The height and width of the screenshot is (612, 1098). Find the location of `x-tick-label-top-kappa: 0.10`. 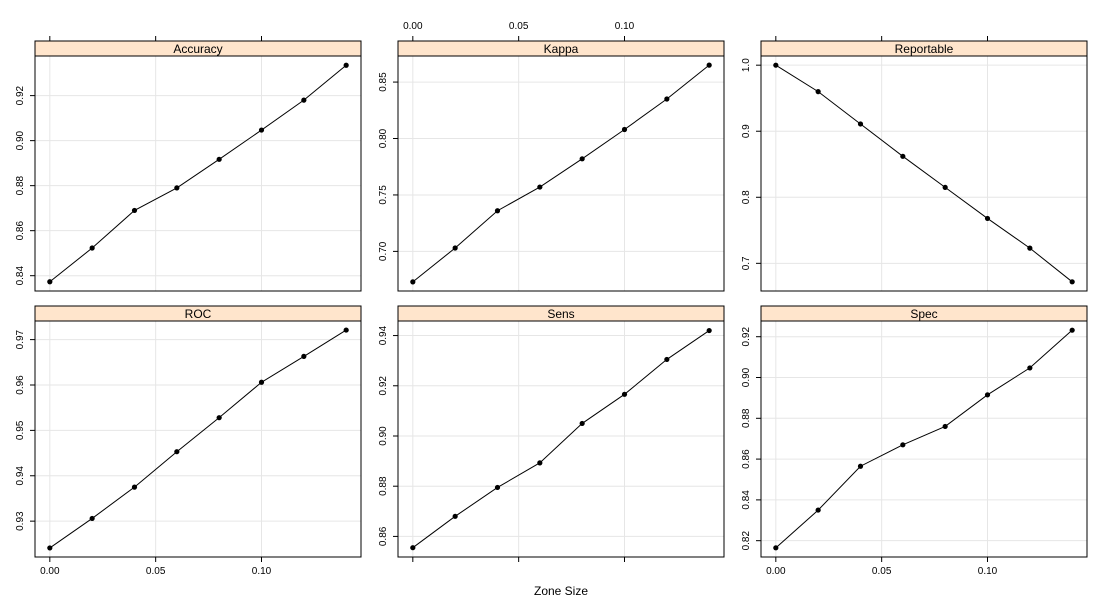

x-tick-label-top-kappa: 0.10 is located at coordinates (625, 26).